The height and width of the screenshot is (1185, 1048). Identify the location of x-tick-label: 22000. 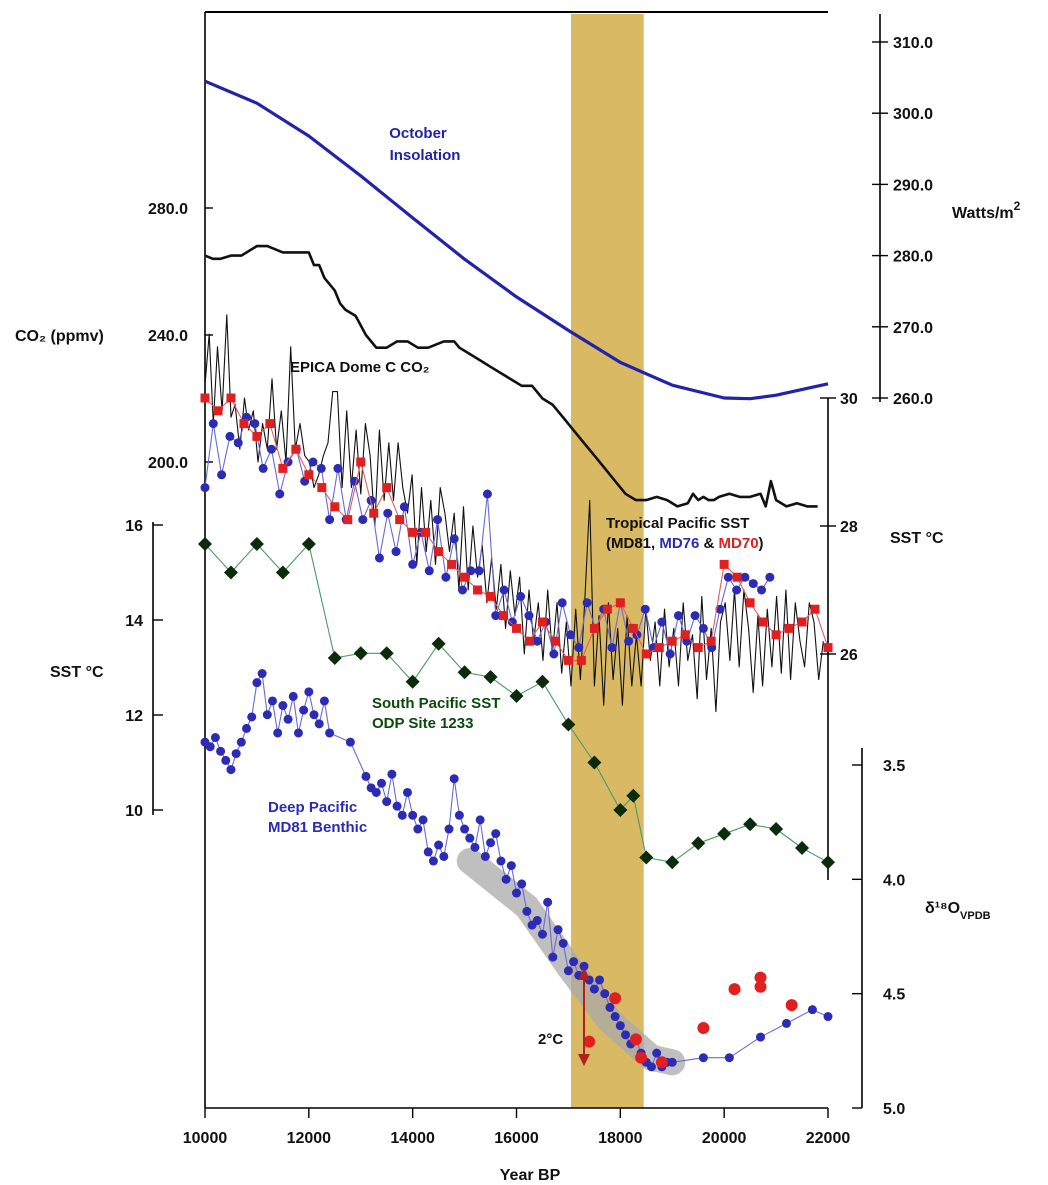
(828, 1138).